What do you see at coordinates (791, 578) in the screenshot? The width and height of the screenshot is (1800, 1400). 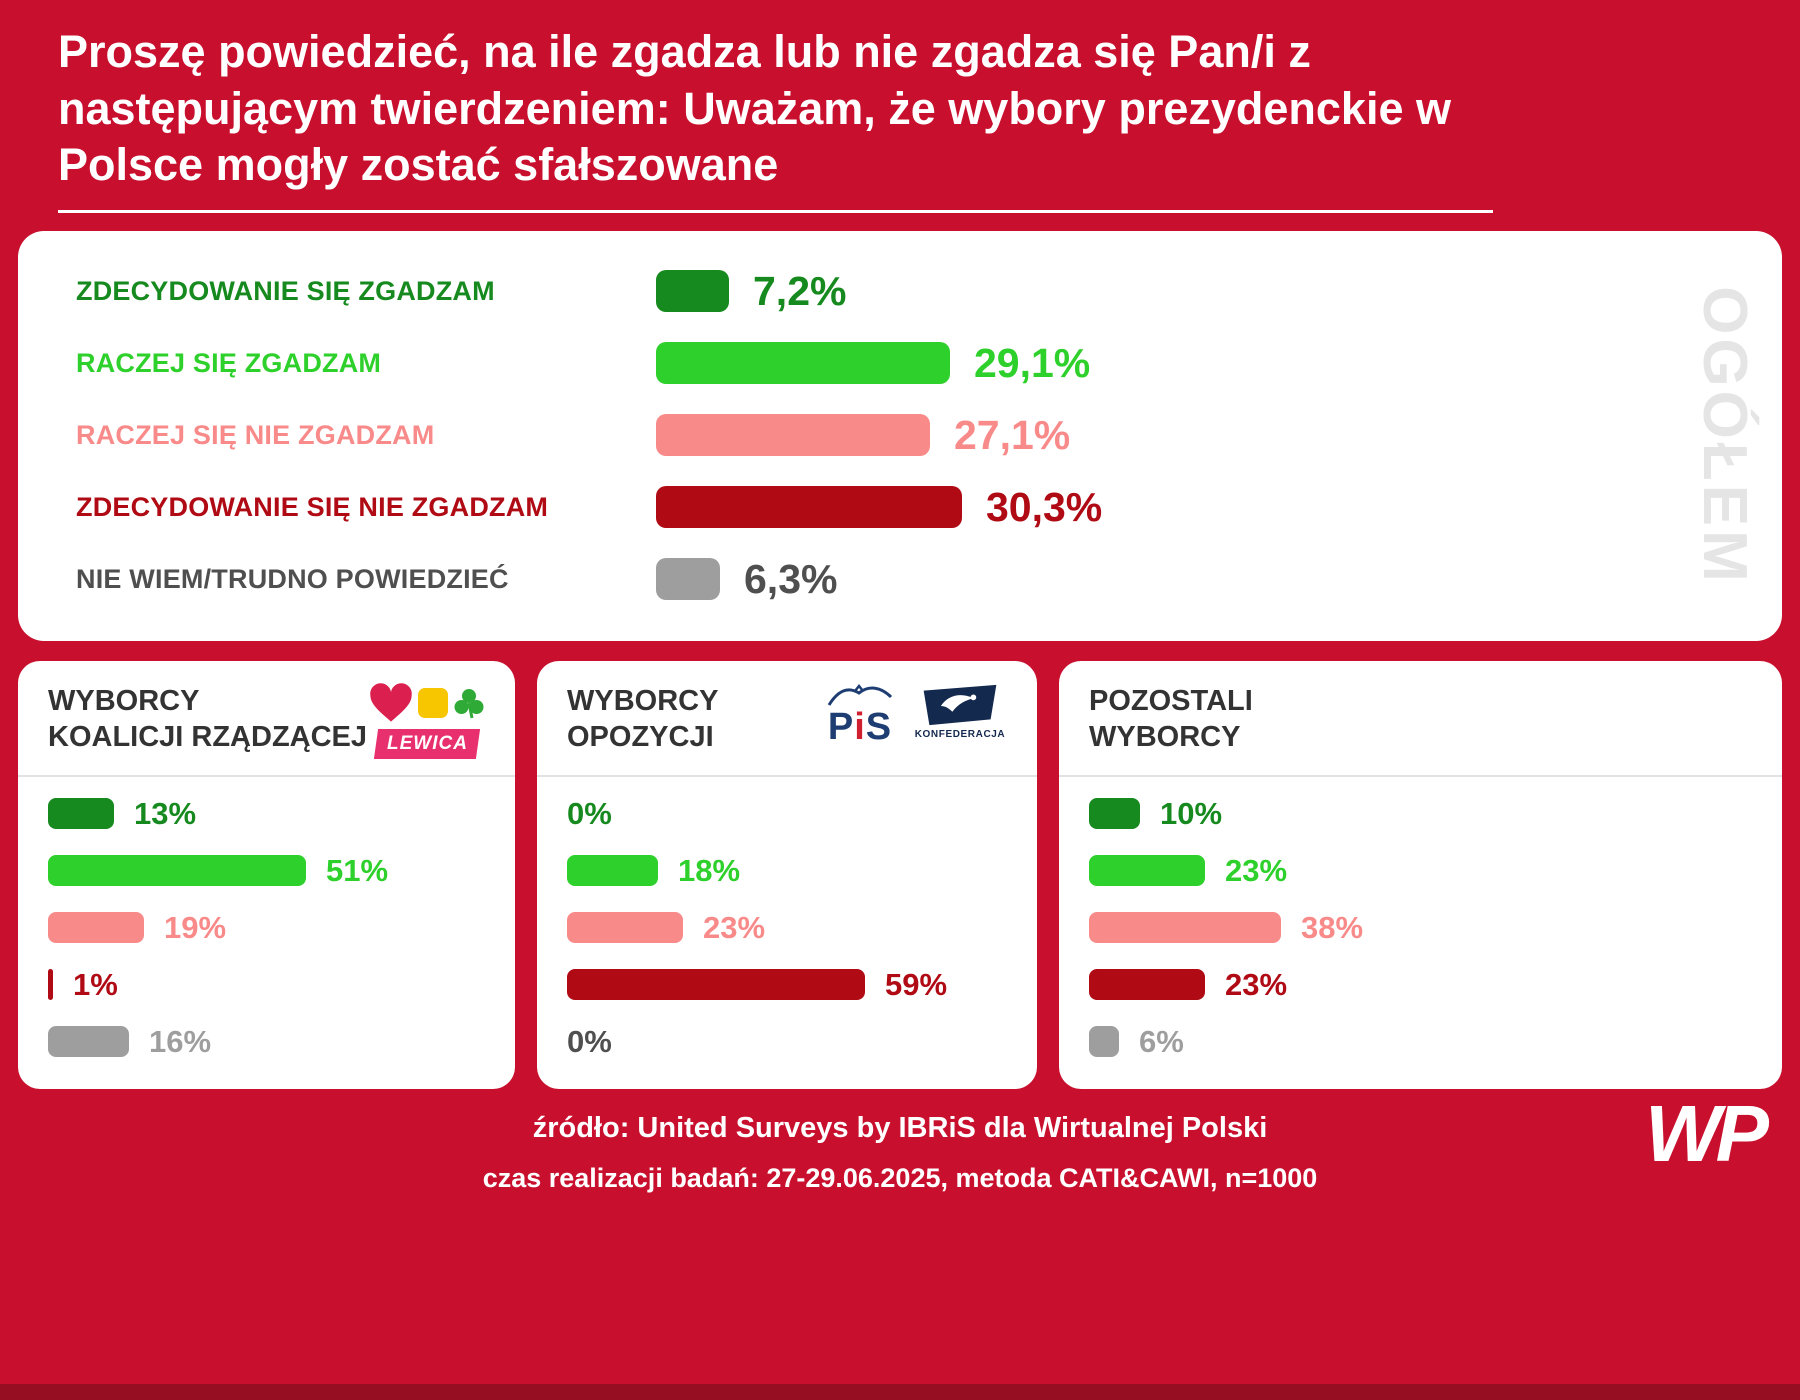 I see `value-label: 6,3%` at bounding box center [791, 578].